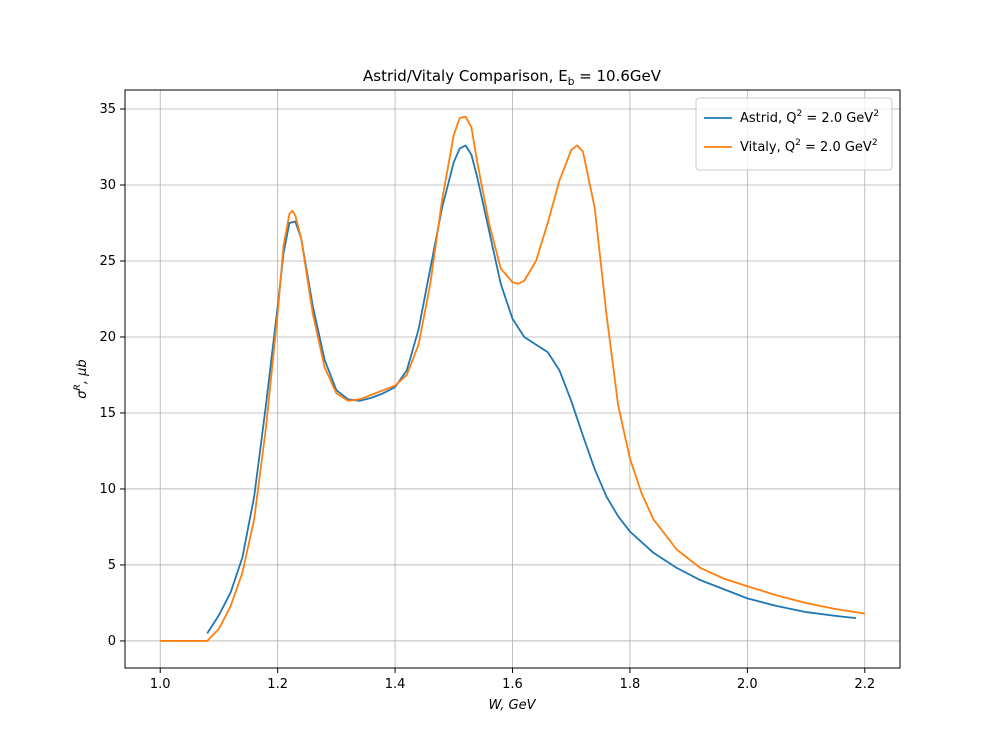 The height and width of the screenshot is (750, 1000). What do you see at coordinates (107, 412) in the screenshot?
I see `y-tick-label: 15` at bounding box center [107, 412].